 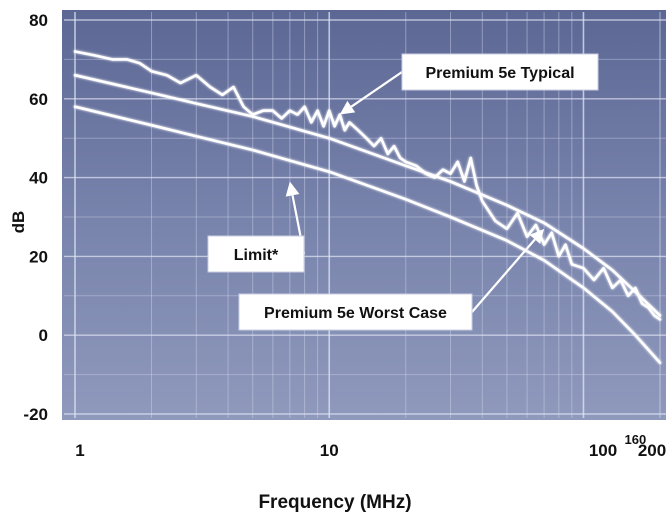 What do you see at coordinates (35, 217) in the screenshot?
I see `y-axis: 80 60 40 20 0 -20` at bounding box center [35, 217].